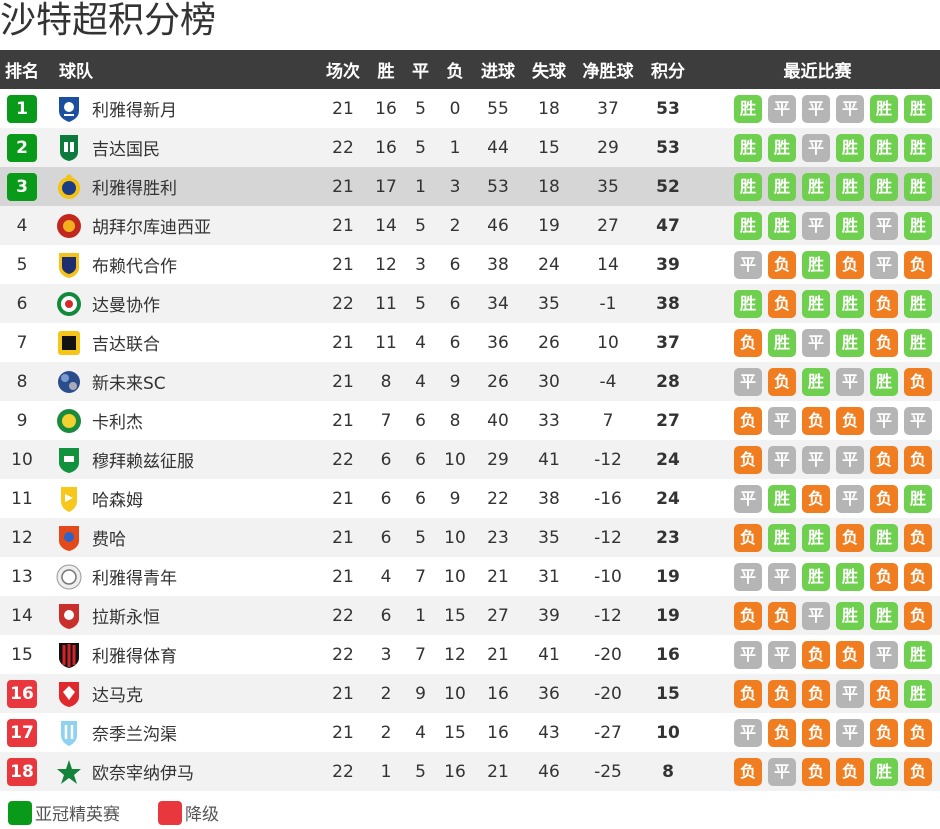 This screenshot has height=829, width=940. Describe the element at coordinates (181, 616) in the screenshot. I see `team-link: 拉斯永恒` at that location.